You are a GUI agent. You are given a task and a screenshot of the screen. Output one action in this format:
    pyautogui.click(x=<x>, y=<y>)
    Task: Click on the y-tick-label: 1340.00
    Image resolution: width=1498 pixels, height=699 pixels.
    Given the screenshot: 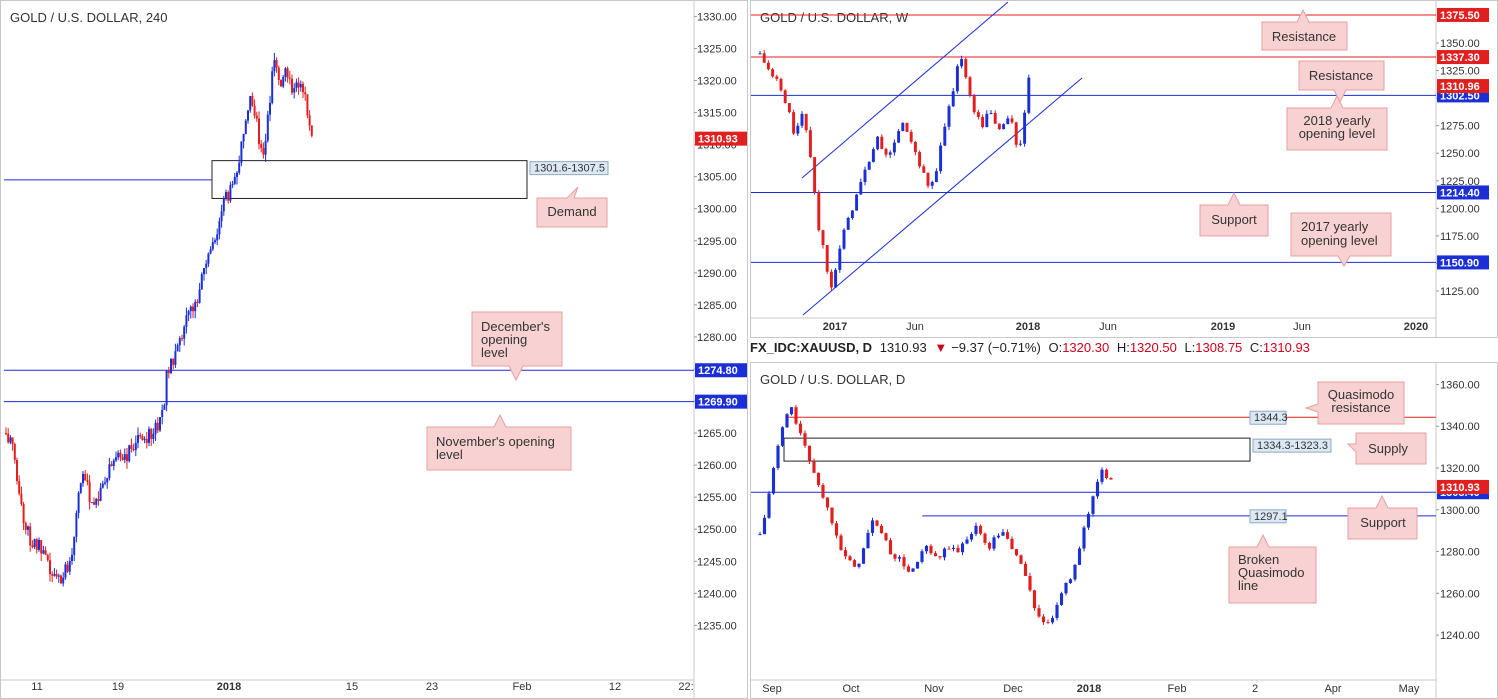 What is the action you would take?
    pyautogui.click(x=1460, y=427)
    